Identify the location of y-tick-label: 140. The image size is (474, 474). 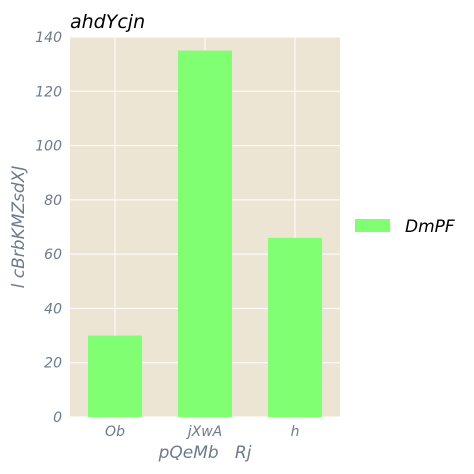
(48, 38).